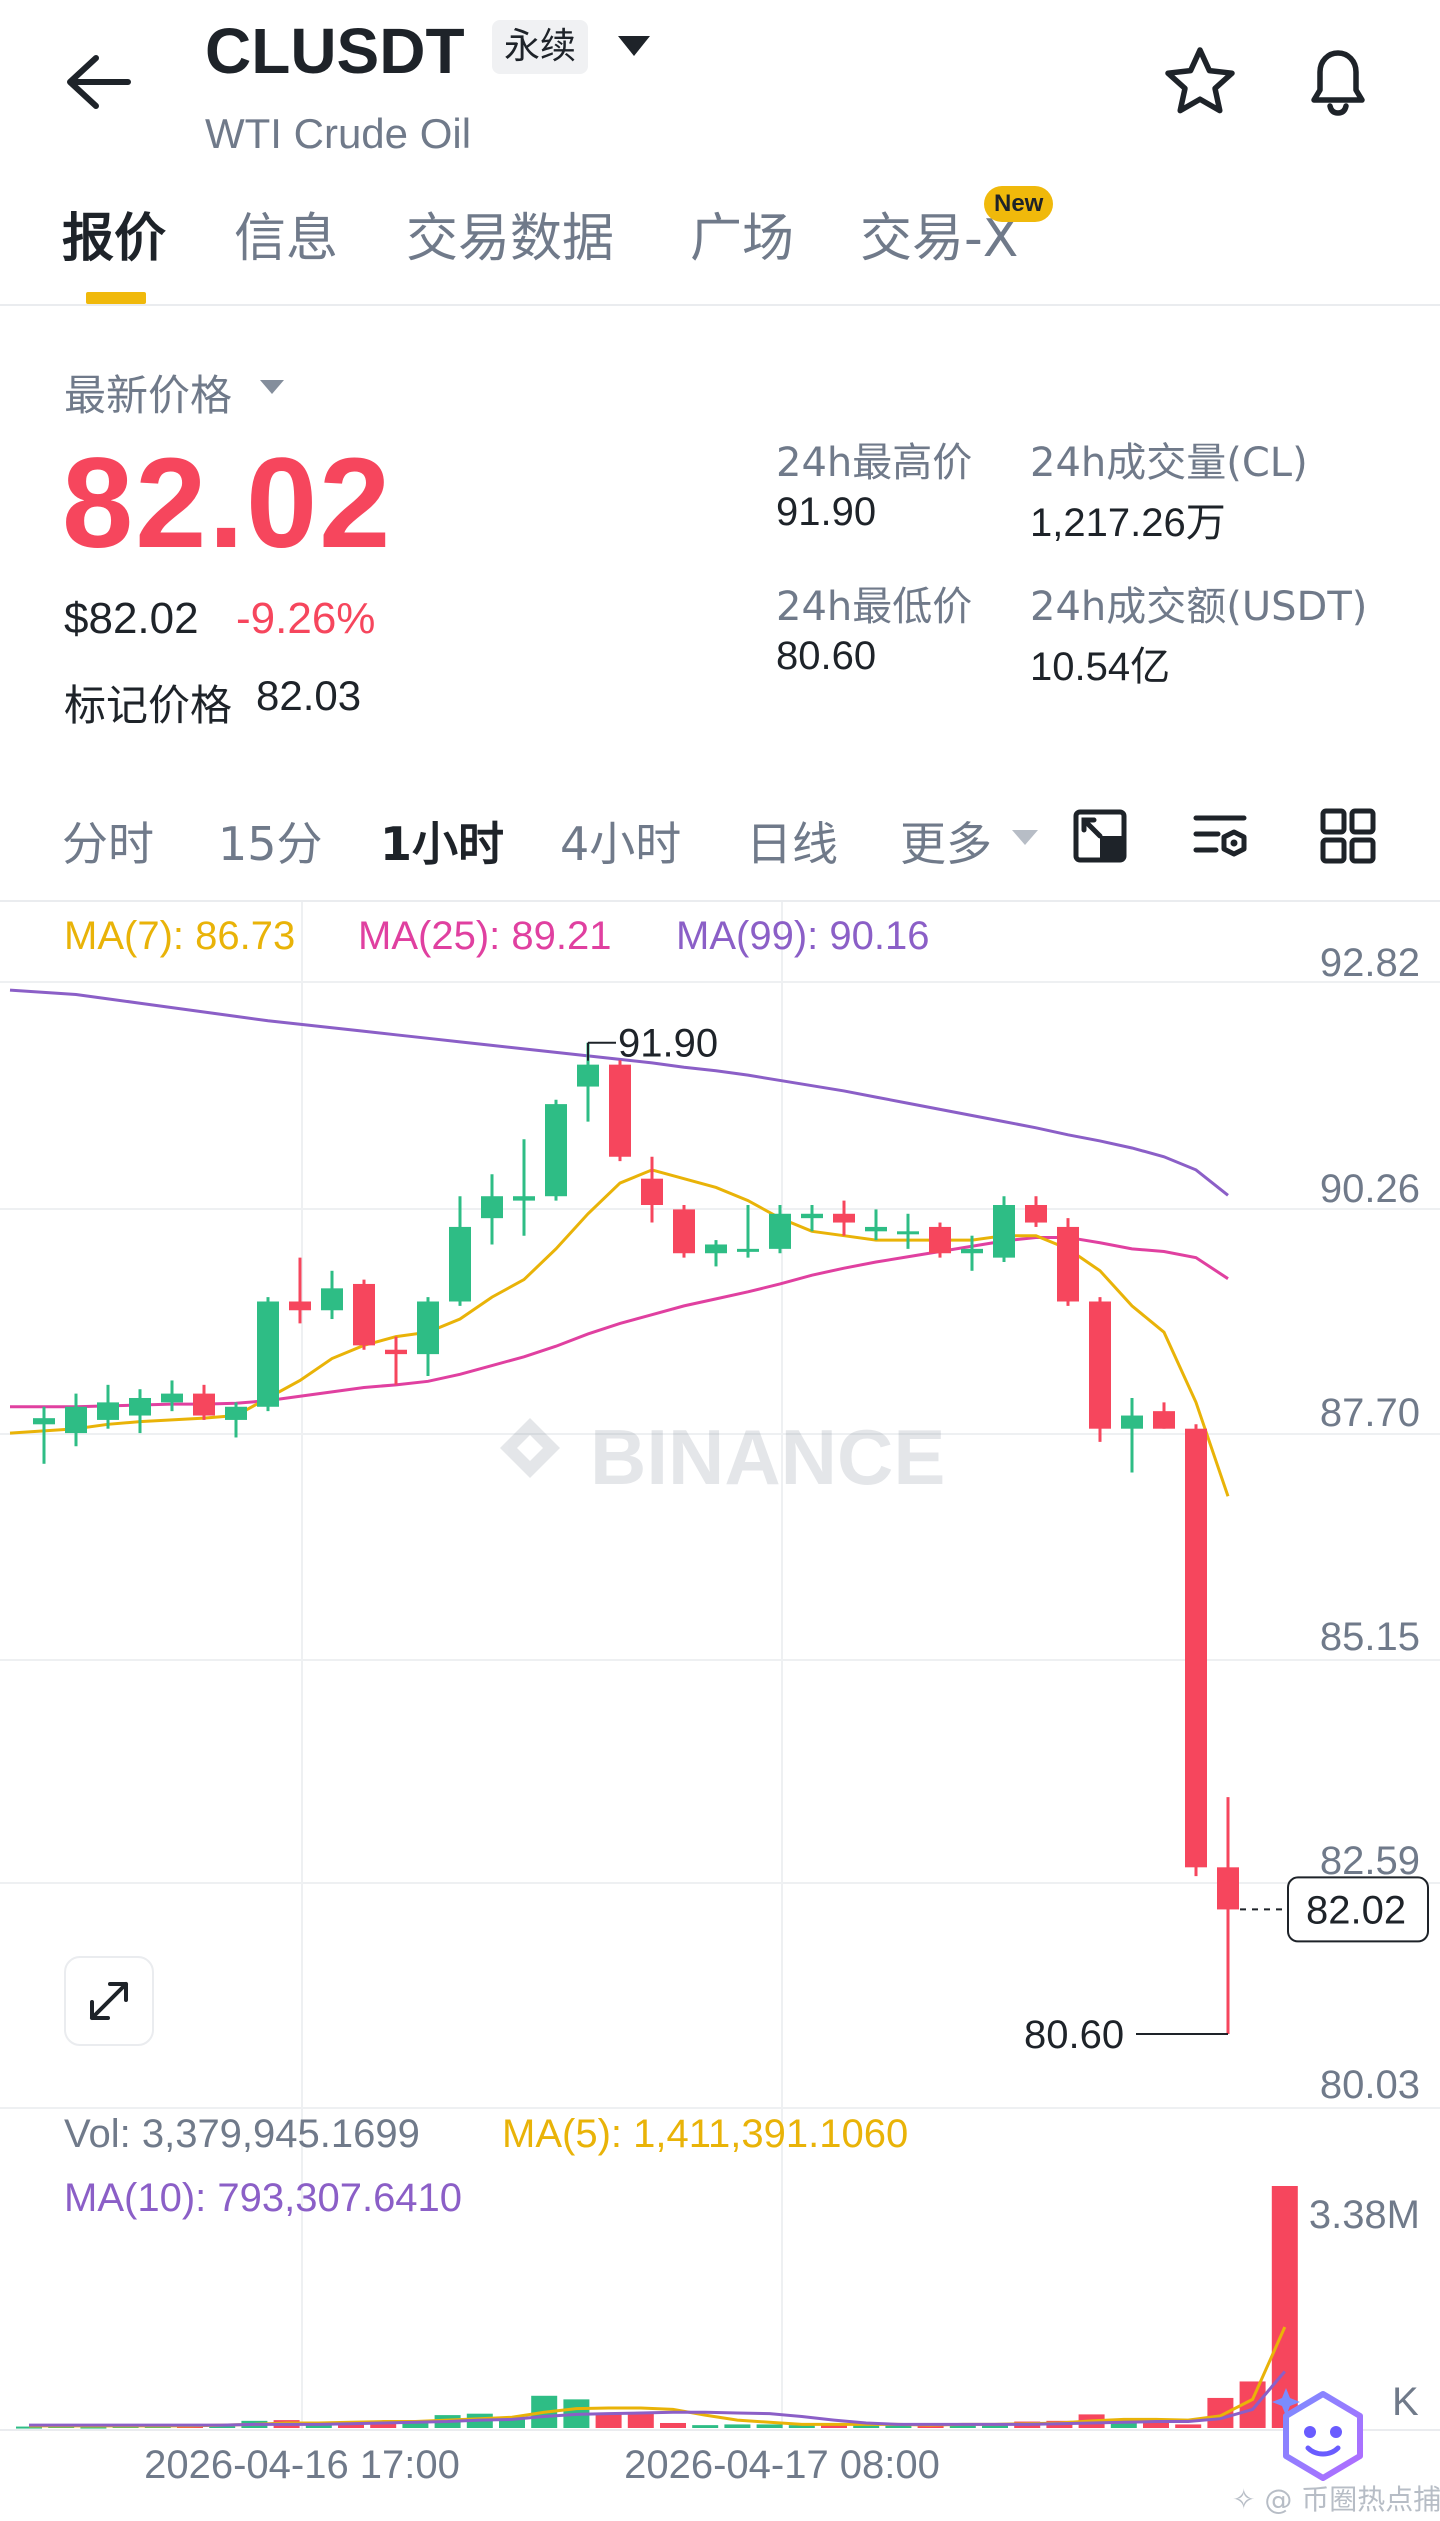 Image resolution: width=1440 pixels, height=2521 pixels. I want to click on tabs-divider, so click(720, 305).